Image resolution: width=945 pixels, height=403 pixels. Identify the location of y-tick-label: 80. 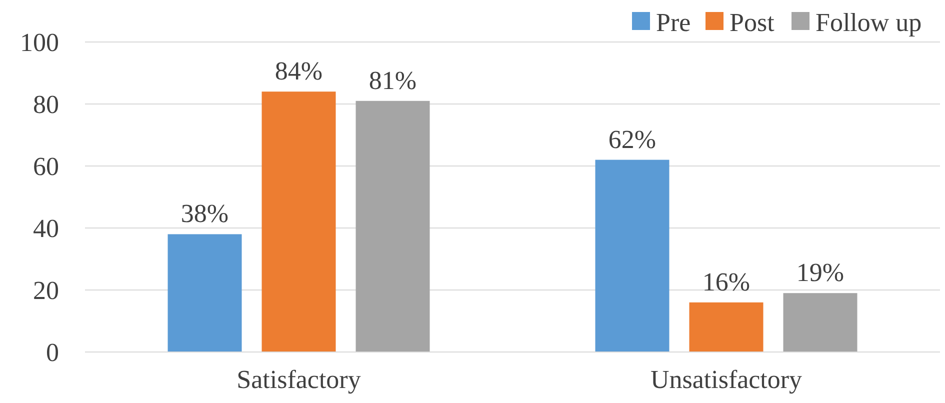
(46, 105).